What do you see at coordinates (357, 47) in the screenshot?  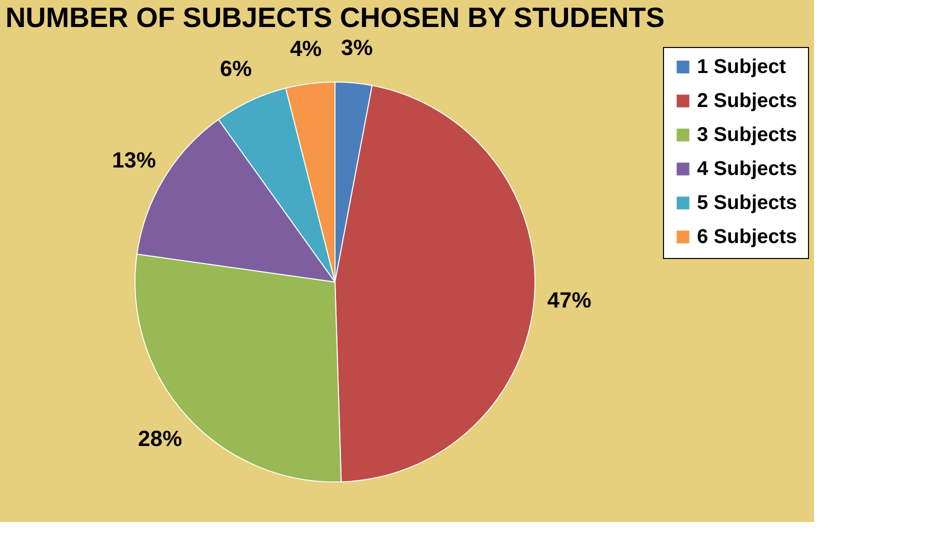 I see `data-label: 3%` at bounding box center [357, 47].